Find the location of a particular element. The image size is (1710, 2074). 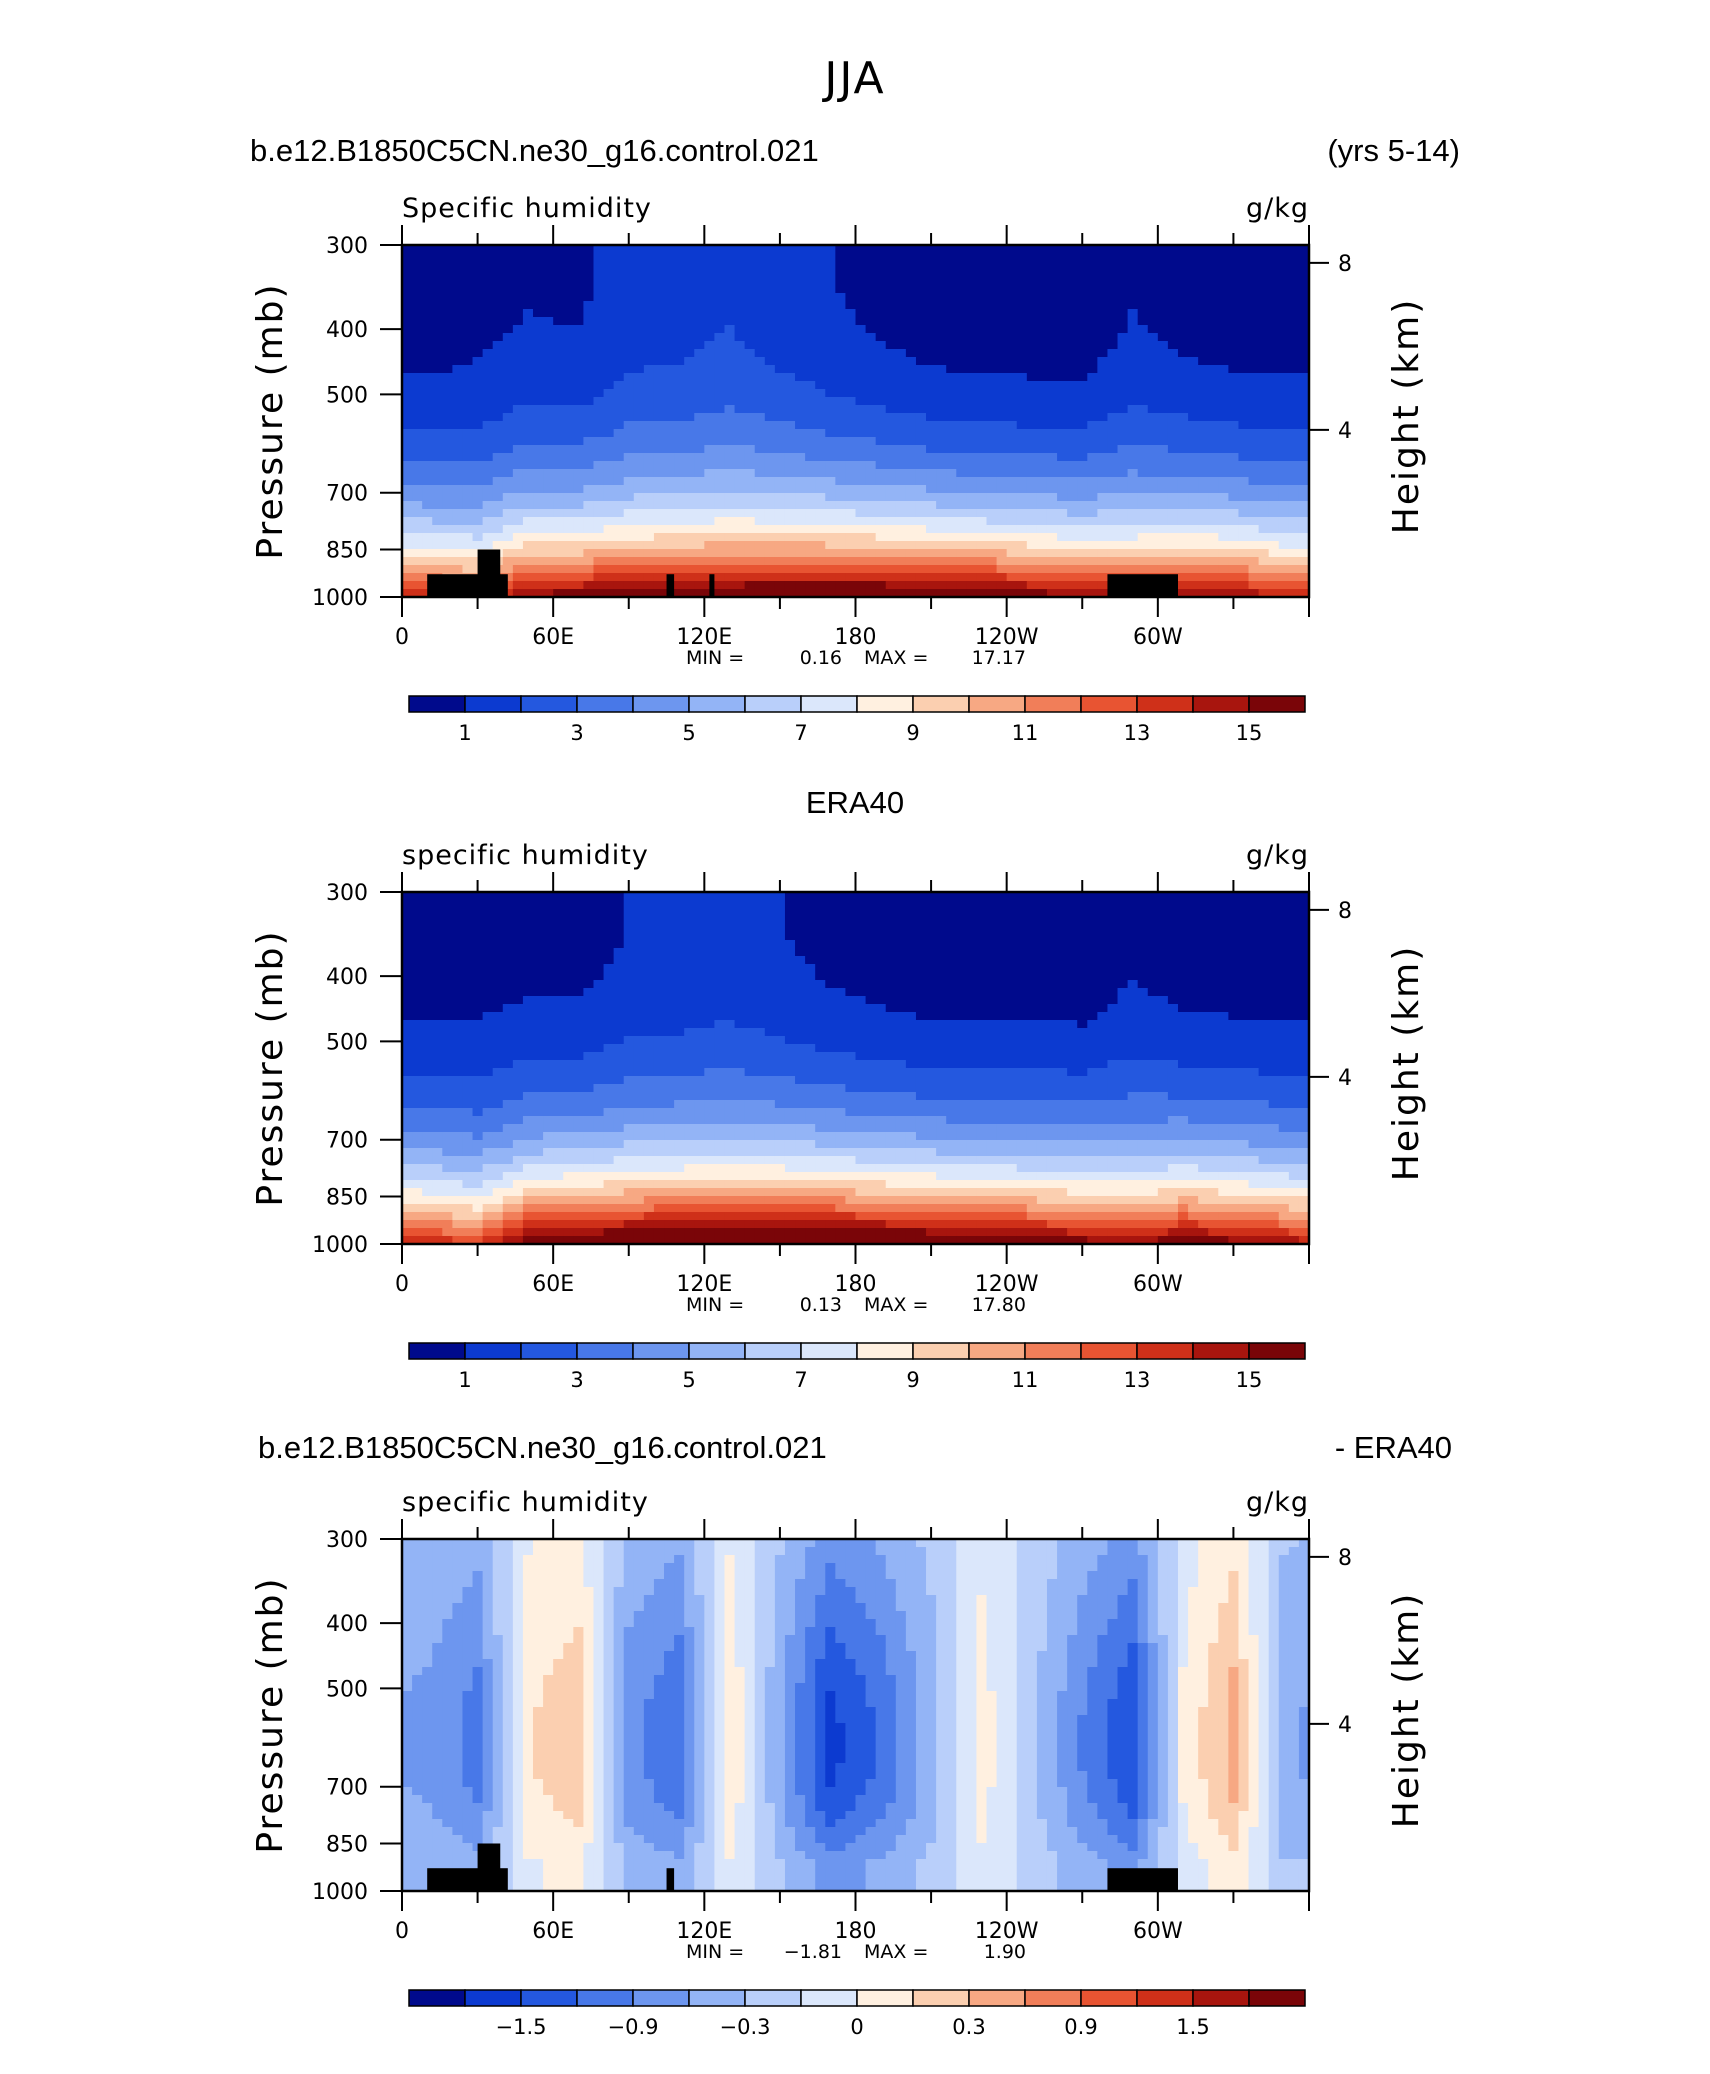

pressure-tick-label: 400 is located at coordinates (347, 330).